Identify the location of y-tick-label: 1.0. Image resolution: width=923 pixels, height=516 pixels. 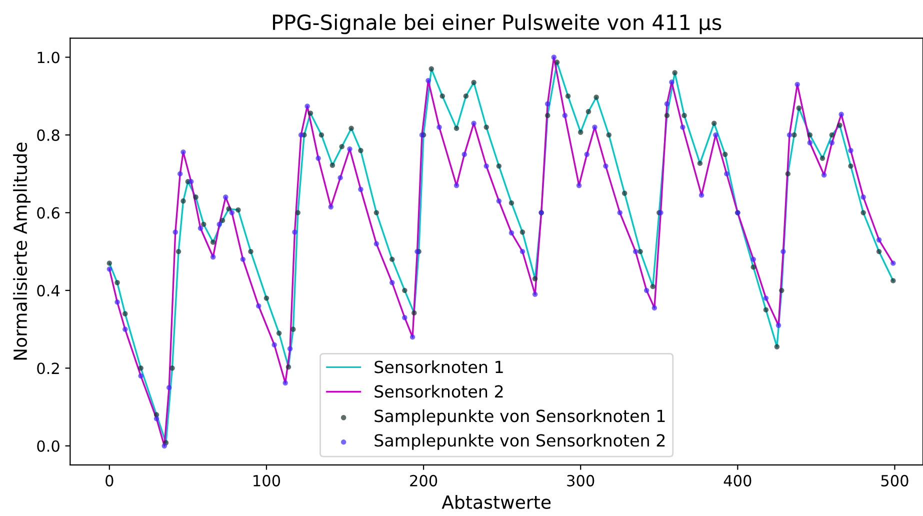
(49, 58).